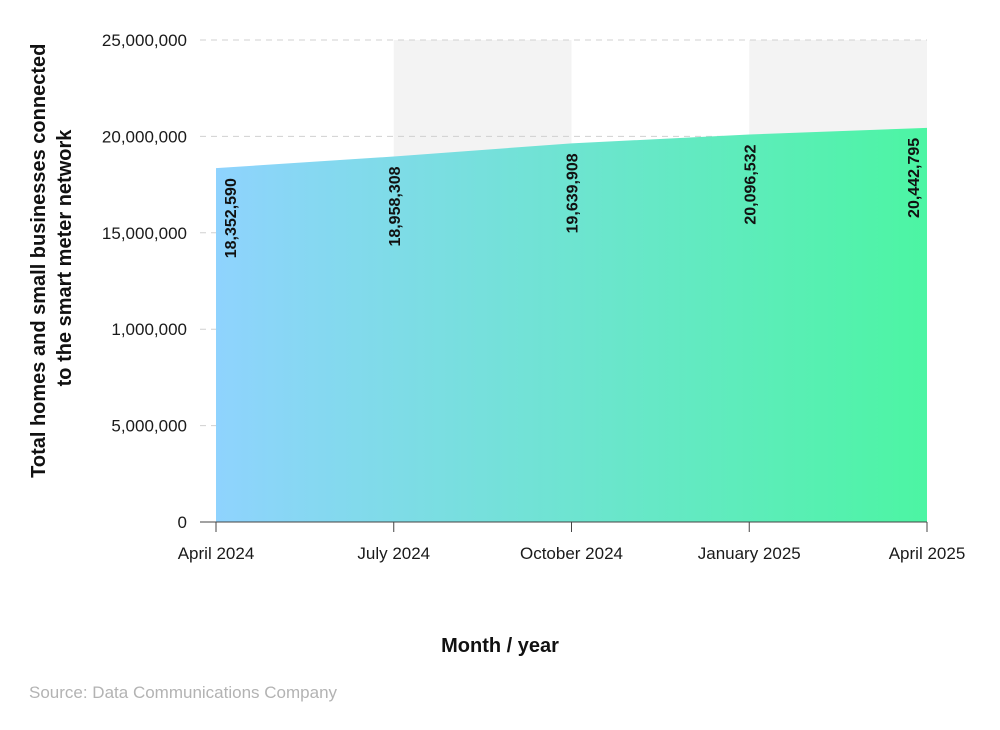 The image size is (1000, 730). Describe the element at coordinates (65, 258) in the screenshot. I see `y-axis-title-line-2: to the smart meter network` at that location.